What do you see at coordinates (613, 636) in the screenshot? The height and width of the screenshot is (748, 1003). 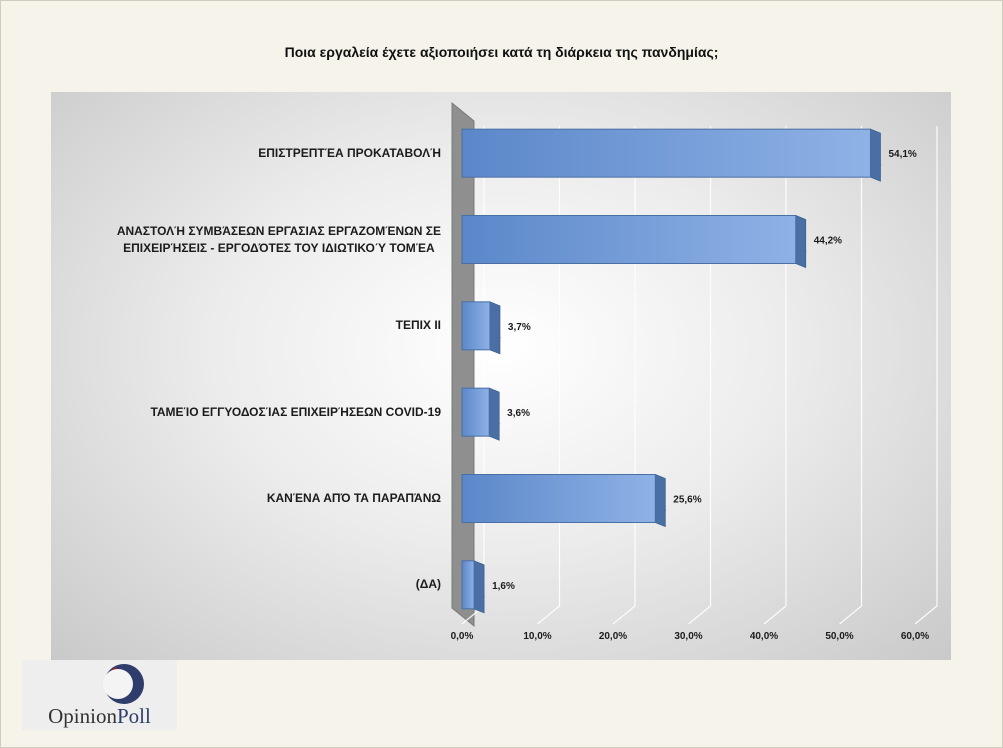 I see `tick-label-2: 20,0%` at bounding box center [613, 636].